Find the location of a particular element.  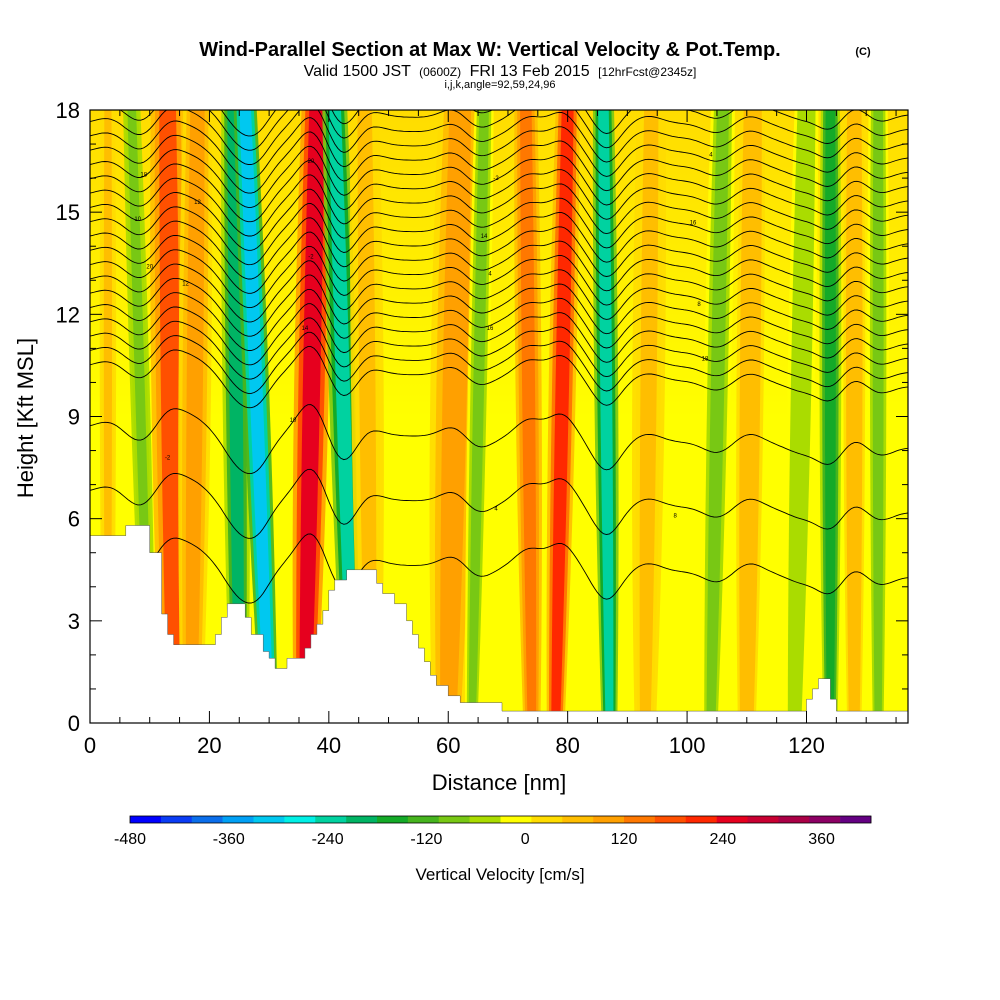

isentrope--2 is located at coordinates (499, 568).